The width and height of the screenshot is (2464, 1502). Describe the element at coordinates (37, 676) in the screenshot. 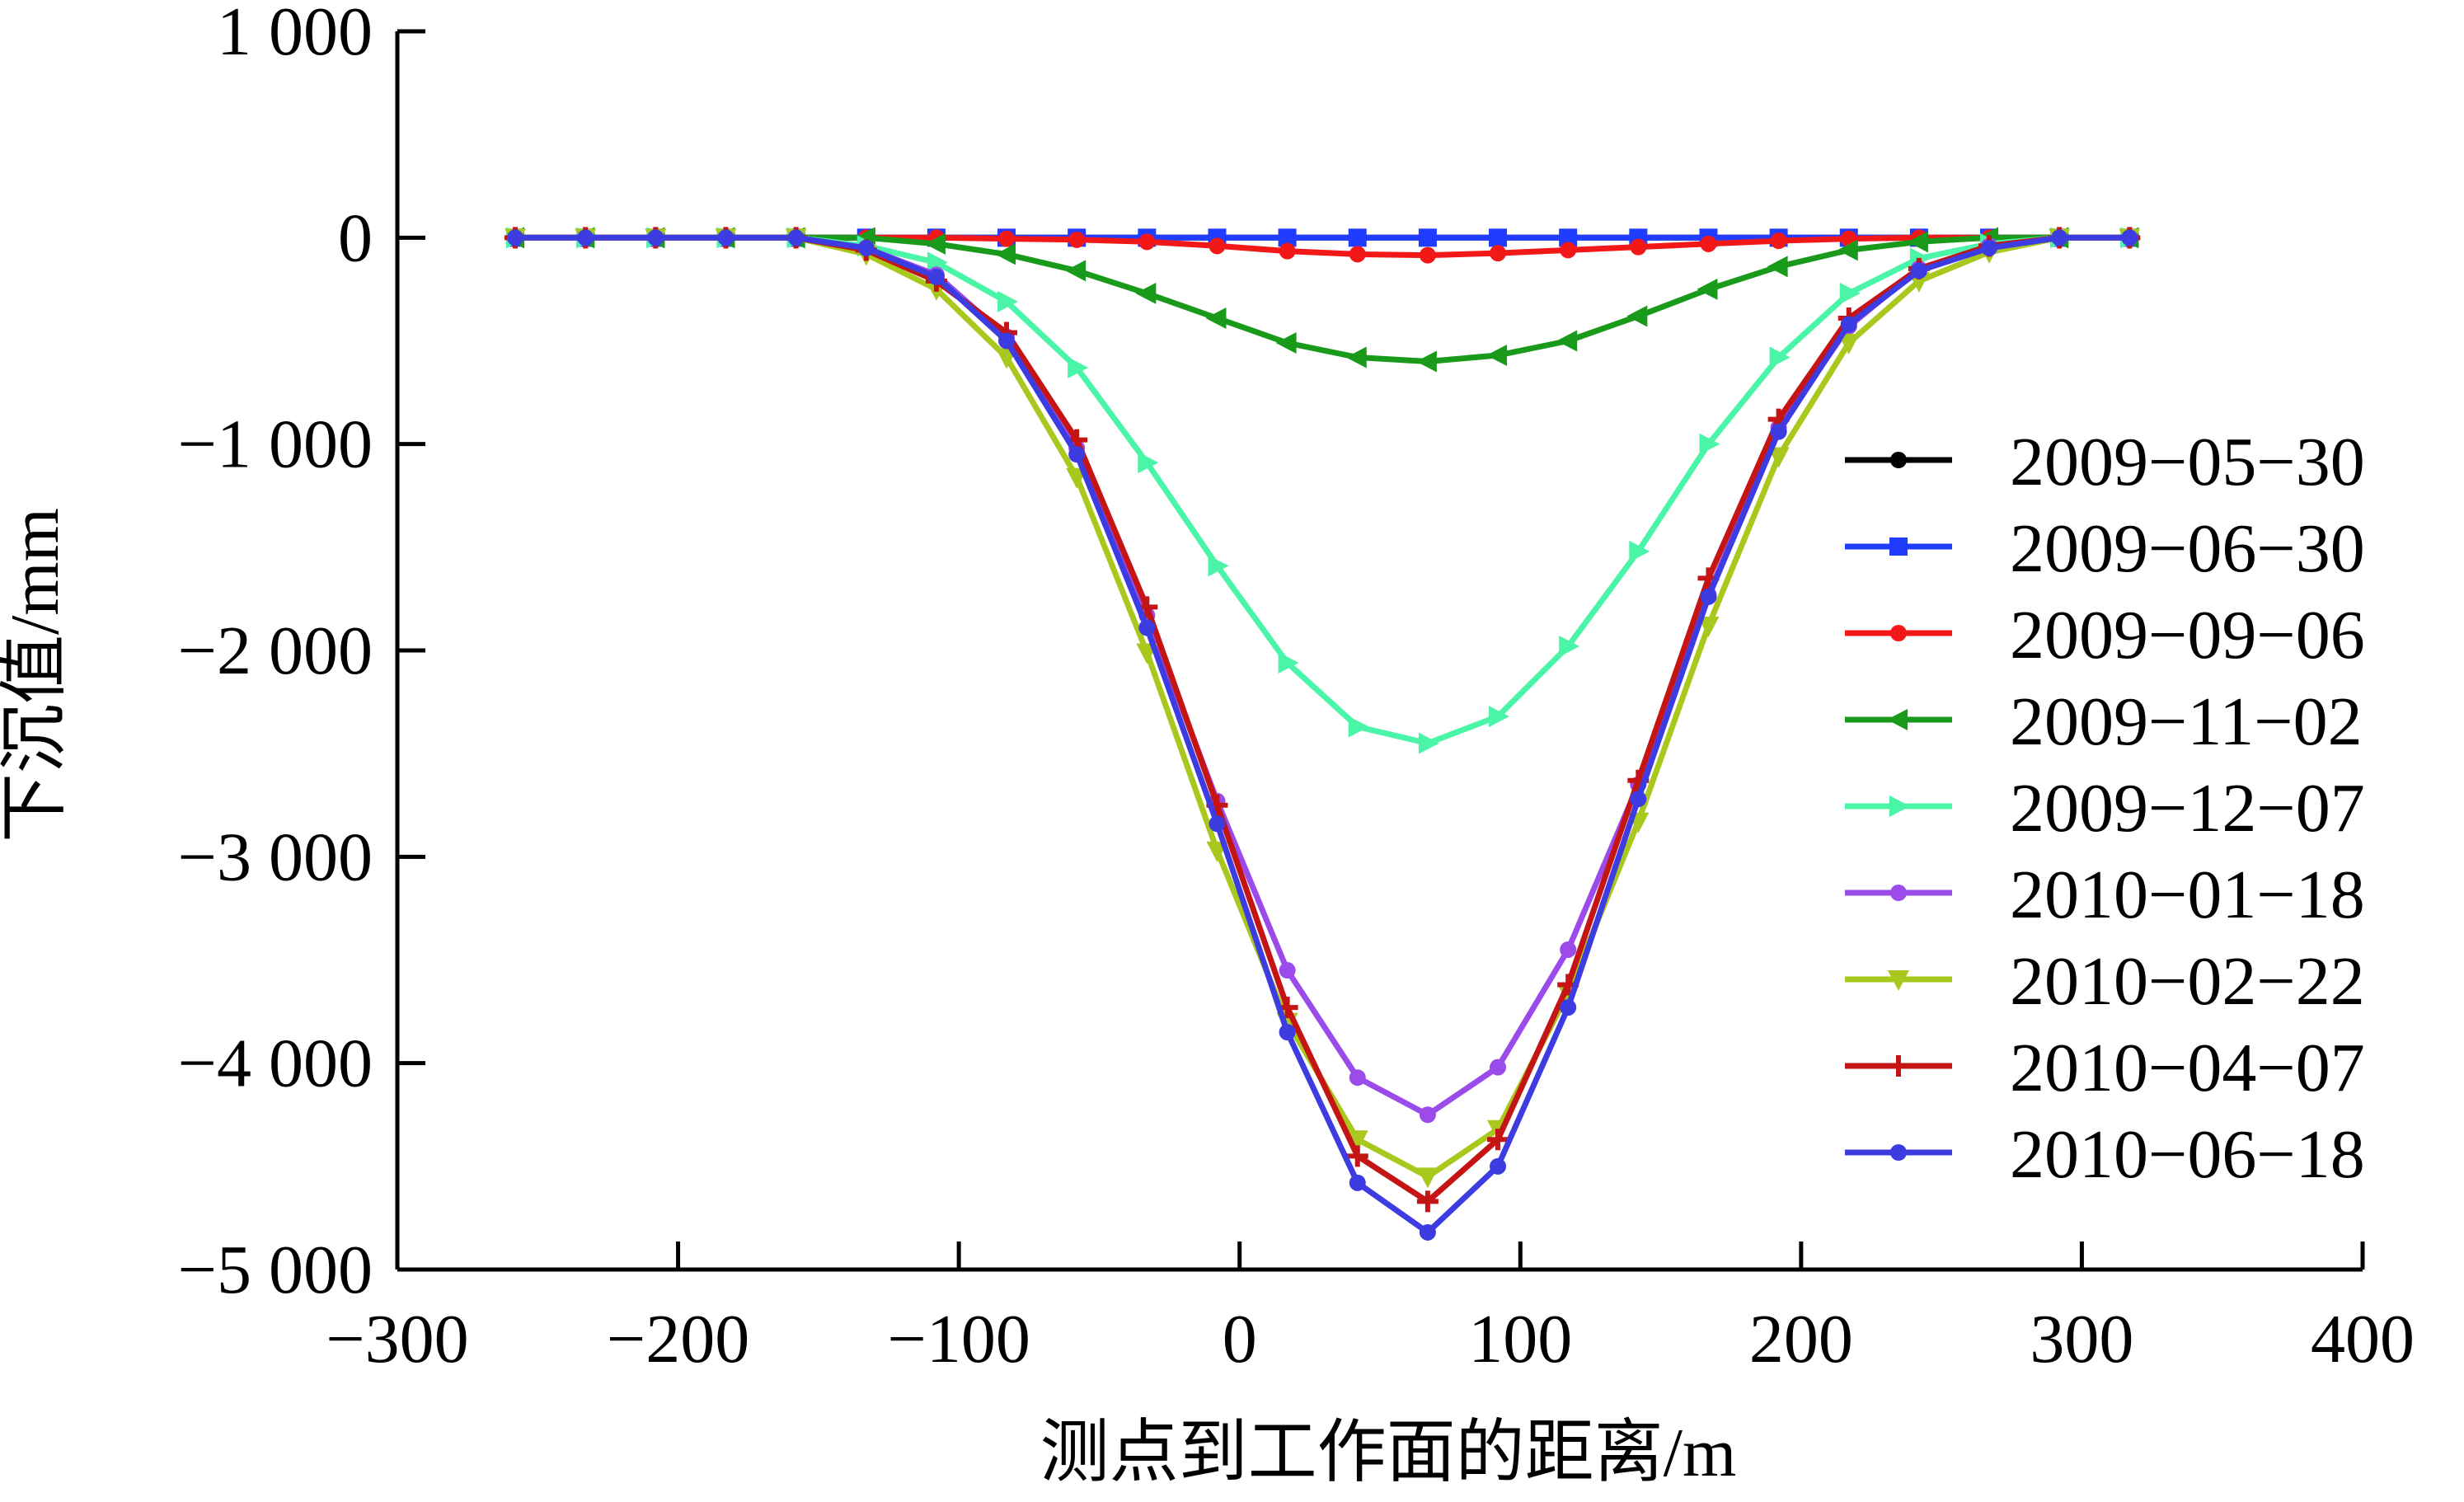

I see `y-axis-title: 下沉值/mm` at that location.